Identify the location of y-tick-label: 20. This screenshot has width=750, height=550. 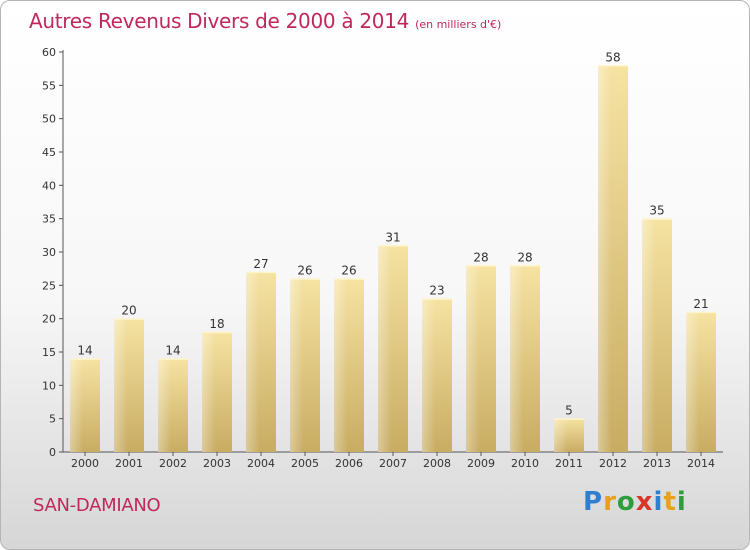
(49, 319).